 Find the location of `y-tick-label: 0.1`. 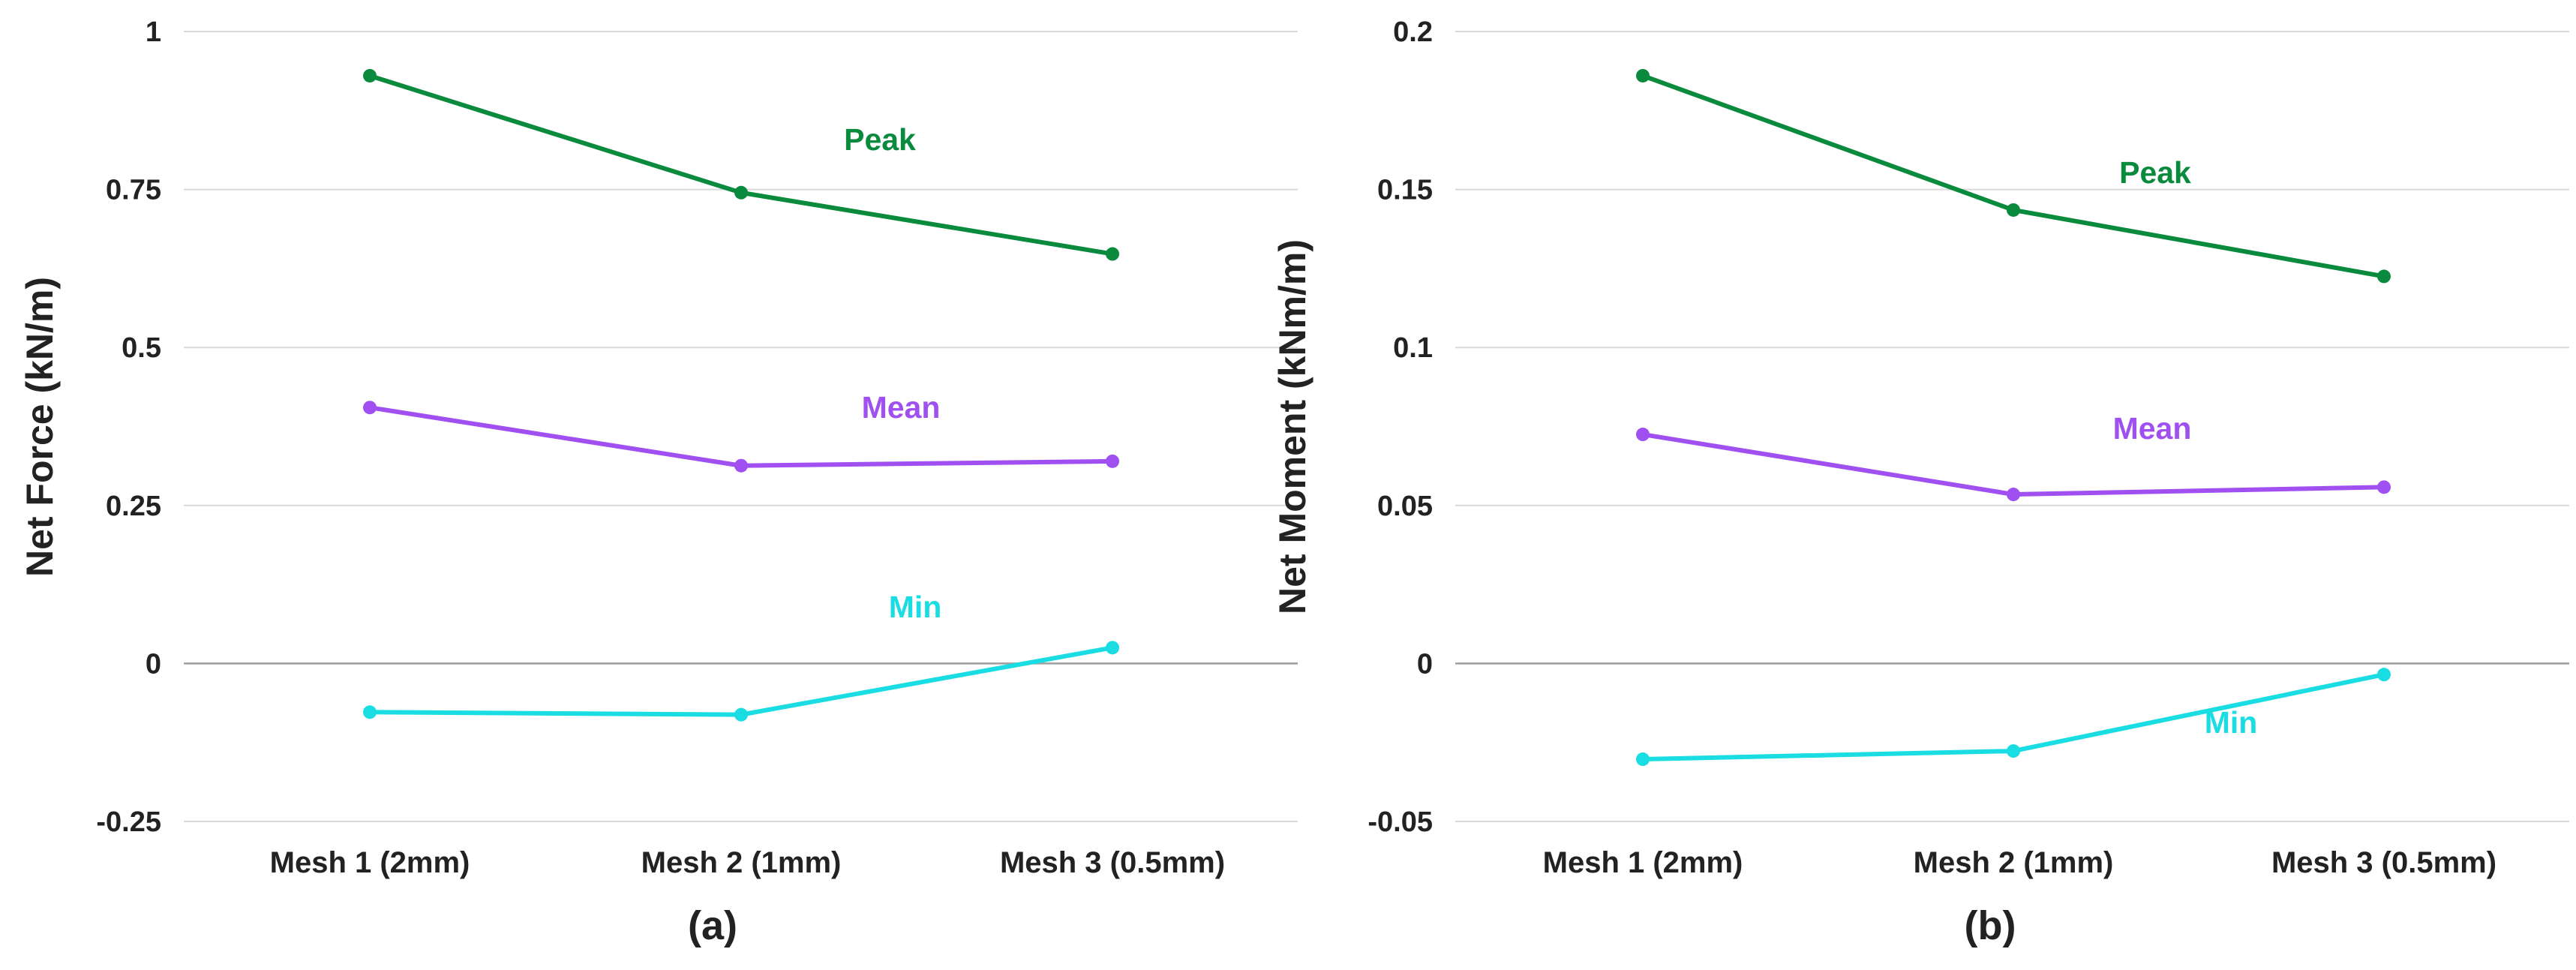

y-tick-label: 0.1 is located at coordinates (1413, 348).